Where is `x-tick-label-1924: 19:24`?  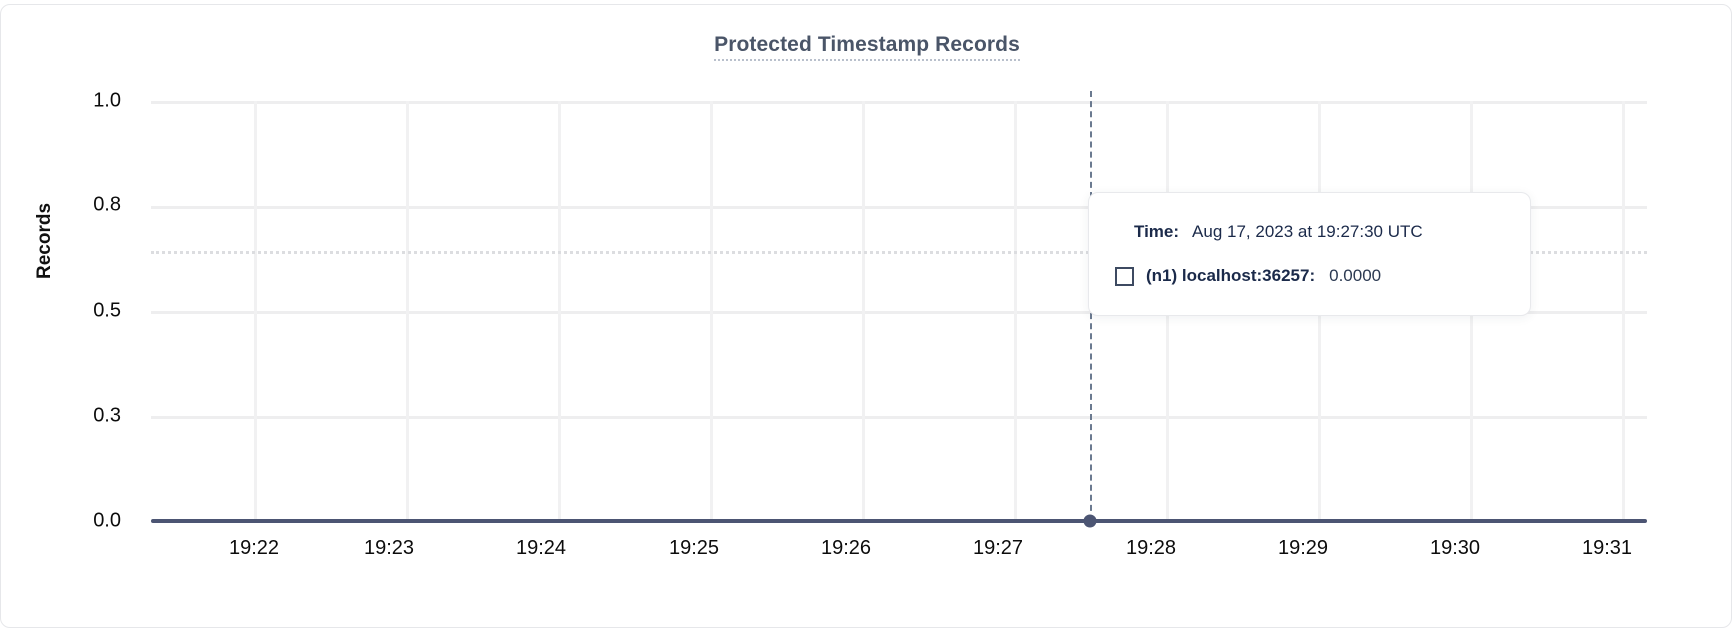 x-tick-label-1924: 19:24 is located at coordinates (541, 548).